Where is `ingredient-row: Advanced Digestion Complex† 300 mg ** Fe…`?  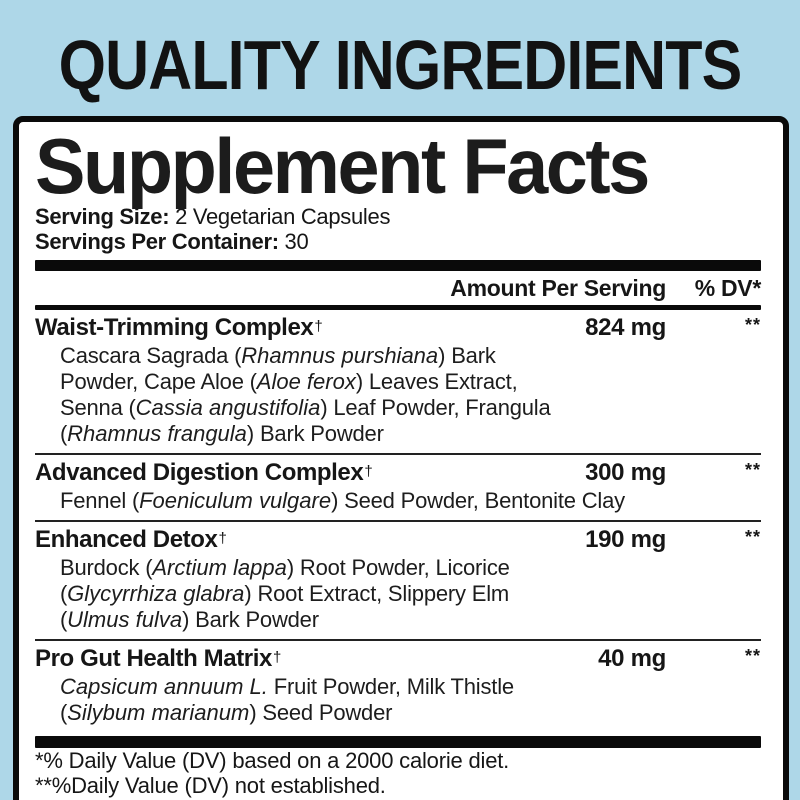 ingredient-row: Advanced Digestion Complex† 300 mg ** Fe… is located at coordinates (398, 486).